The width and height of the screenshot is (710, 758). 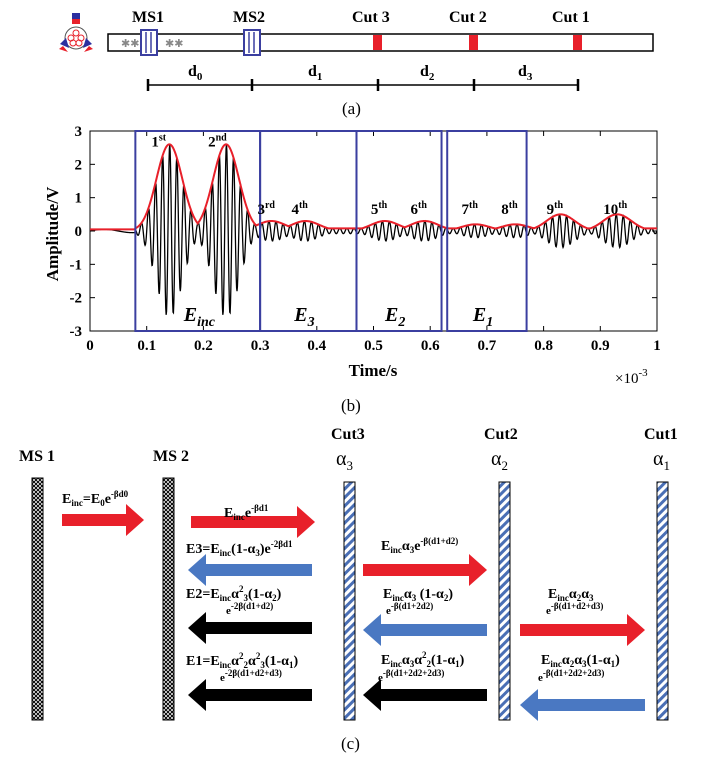 I want to click on forward-arrow-d2, so click(x=425, y=570).